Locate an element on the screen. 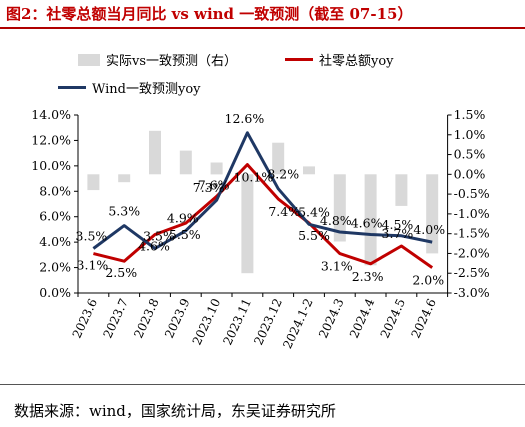  x-tick-label: 2023.6 is located at coordinates (85, 318).